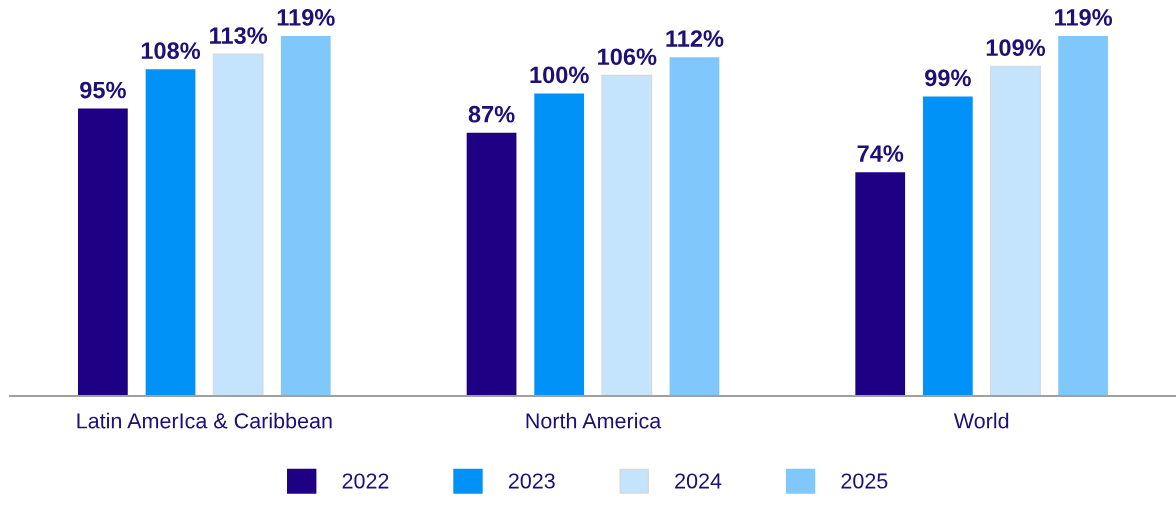 Image resolution: width=1176 pixels, height=508 pixels. I want to click on data-label: 113%, so click(239, 35).